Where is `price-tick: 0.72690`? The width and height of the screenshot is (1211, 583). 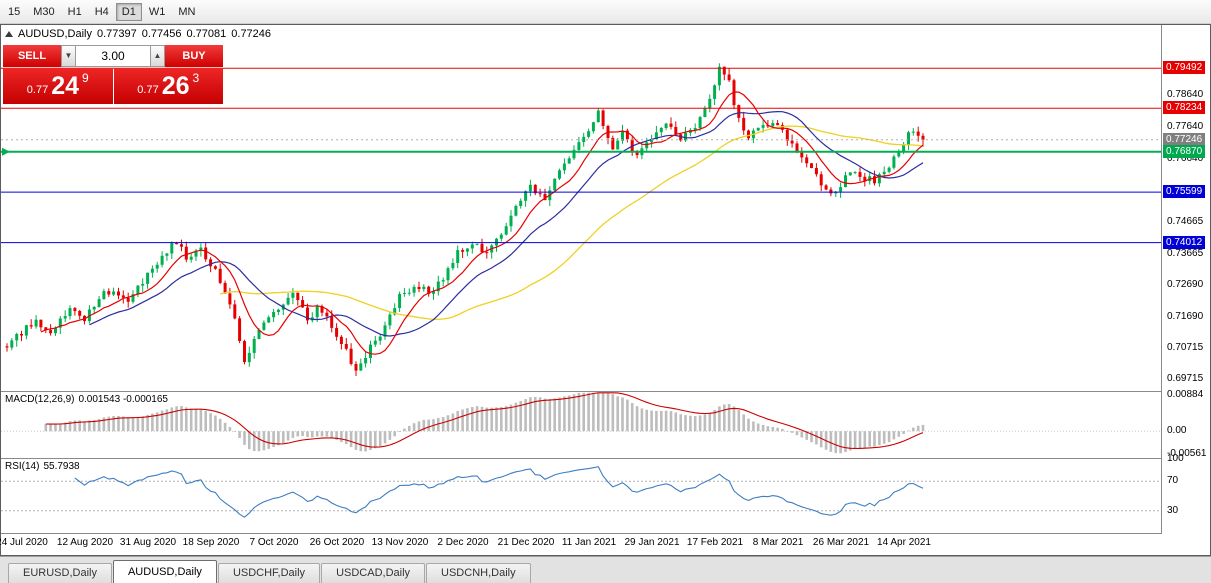
price-tick: 0.72690 is located at coordinates (1185, 284).